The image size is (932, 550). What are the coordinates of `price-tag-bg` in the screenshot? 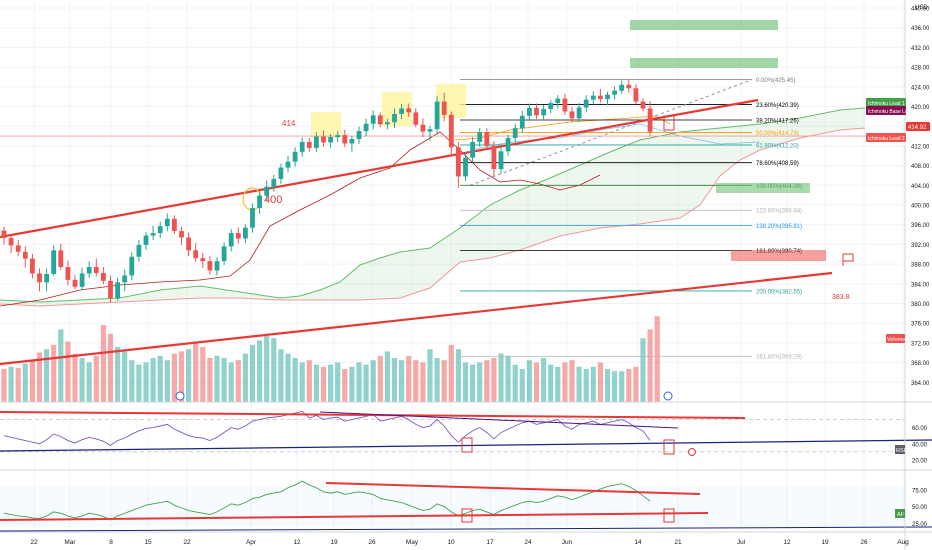 It's located at (886, 137).